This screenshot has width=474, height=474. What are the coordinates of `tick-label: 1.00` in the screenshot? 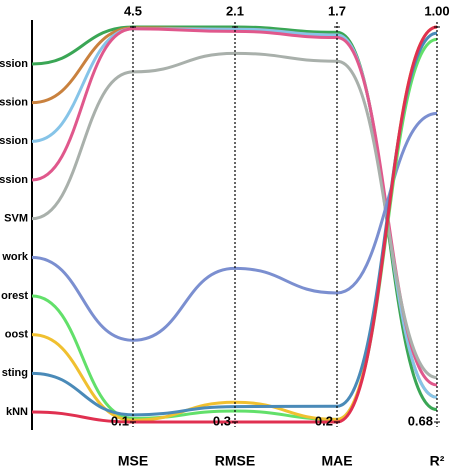 It's located at (436, 10).